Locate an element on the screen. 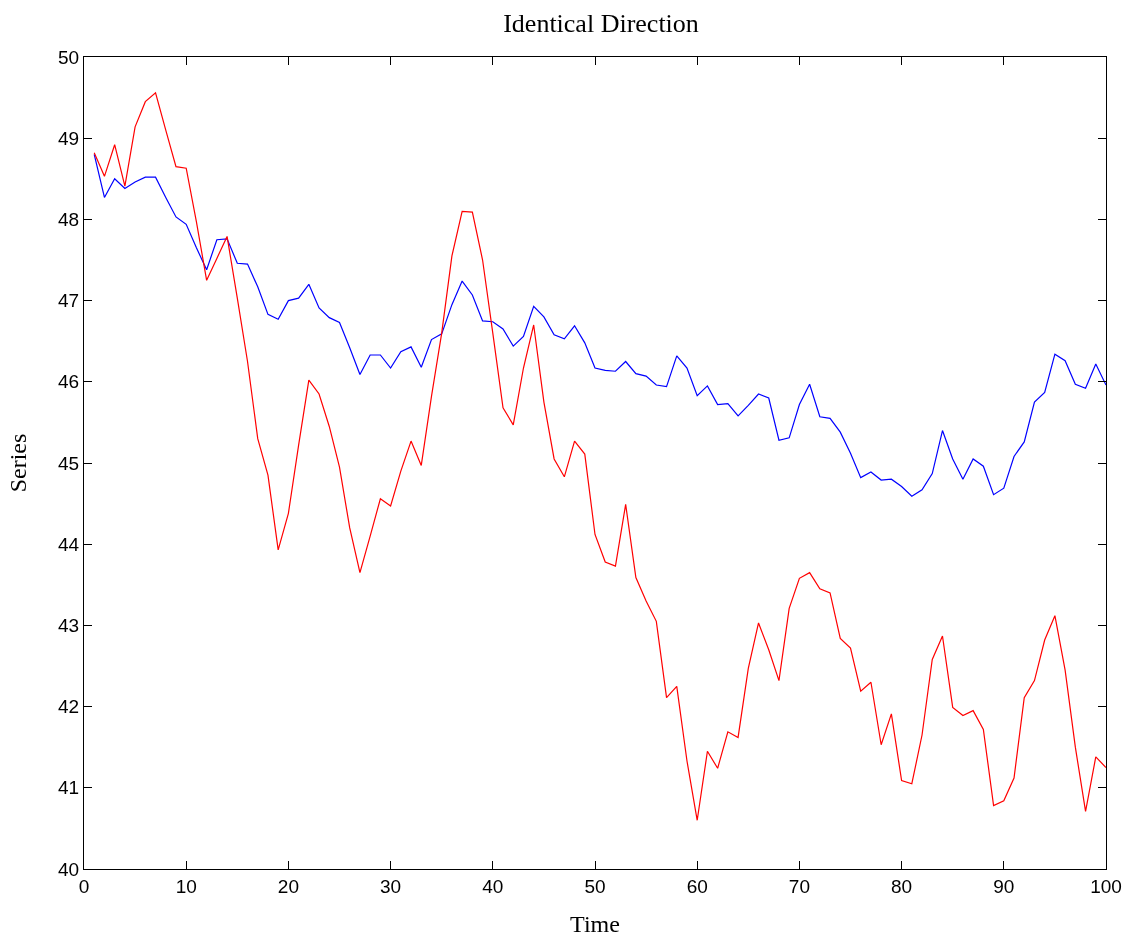 The height and width of the screenshot is (937, 1134). x-tick-label: 30 is located at coordinates (391, 886).